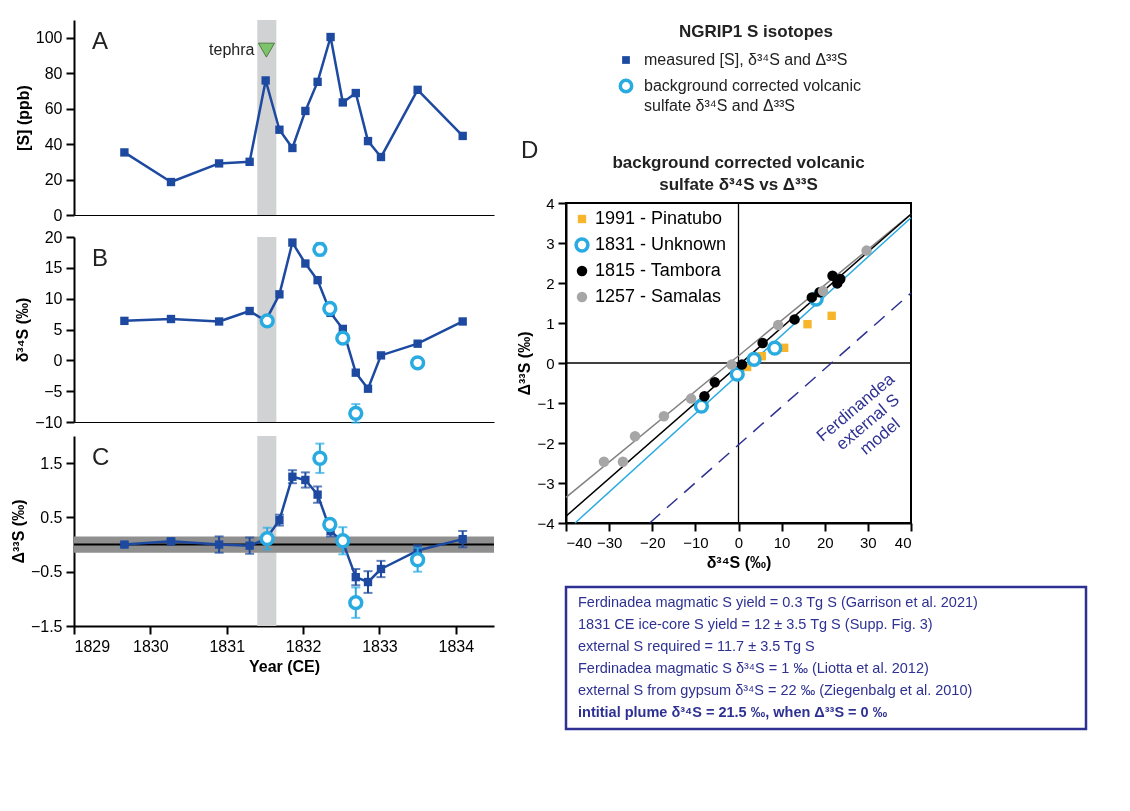 Image resolution: width=1130 pixels, height=811 pixels. What do you see at coordinates (696, 542) in the screenshot?
I see `x-tick-label: −10` at bounding box center [696, 542].